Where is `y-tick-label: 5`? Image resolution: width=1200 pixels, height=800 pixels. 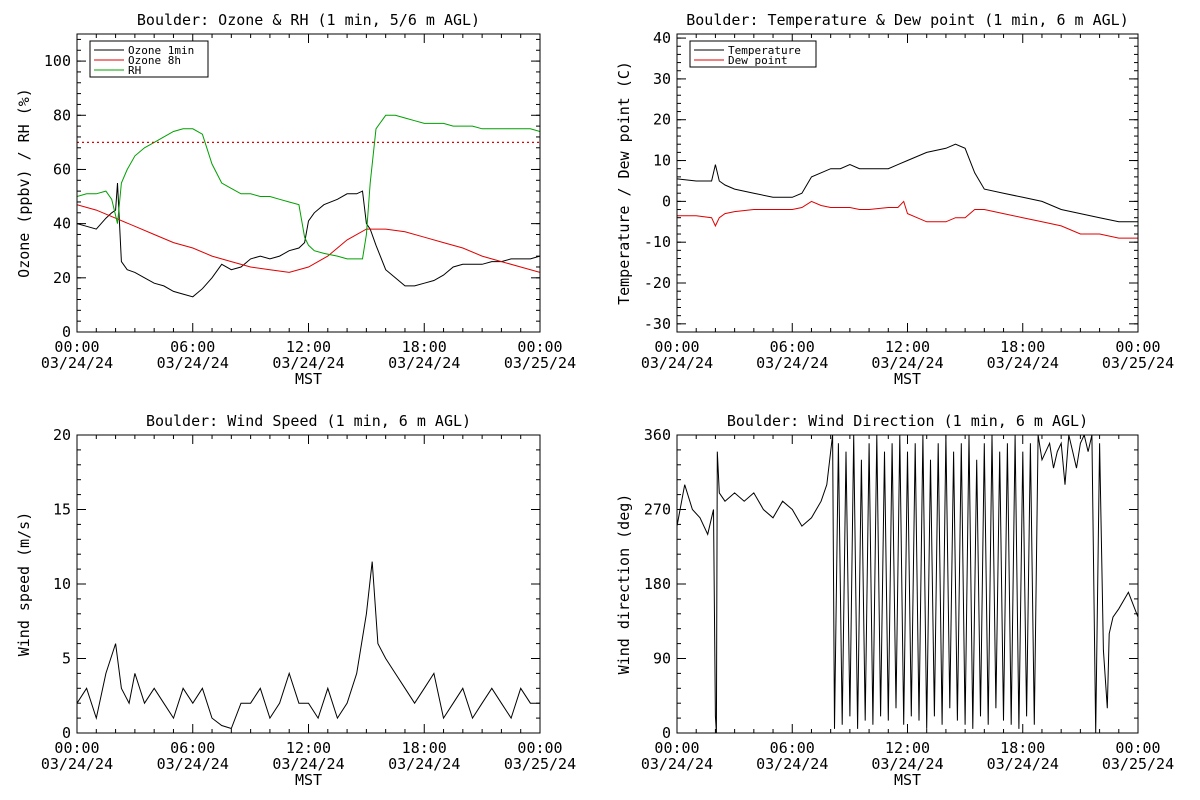
y-tick-label: 5 is located at coordinates (66, 659).